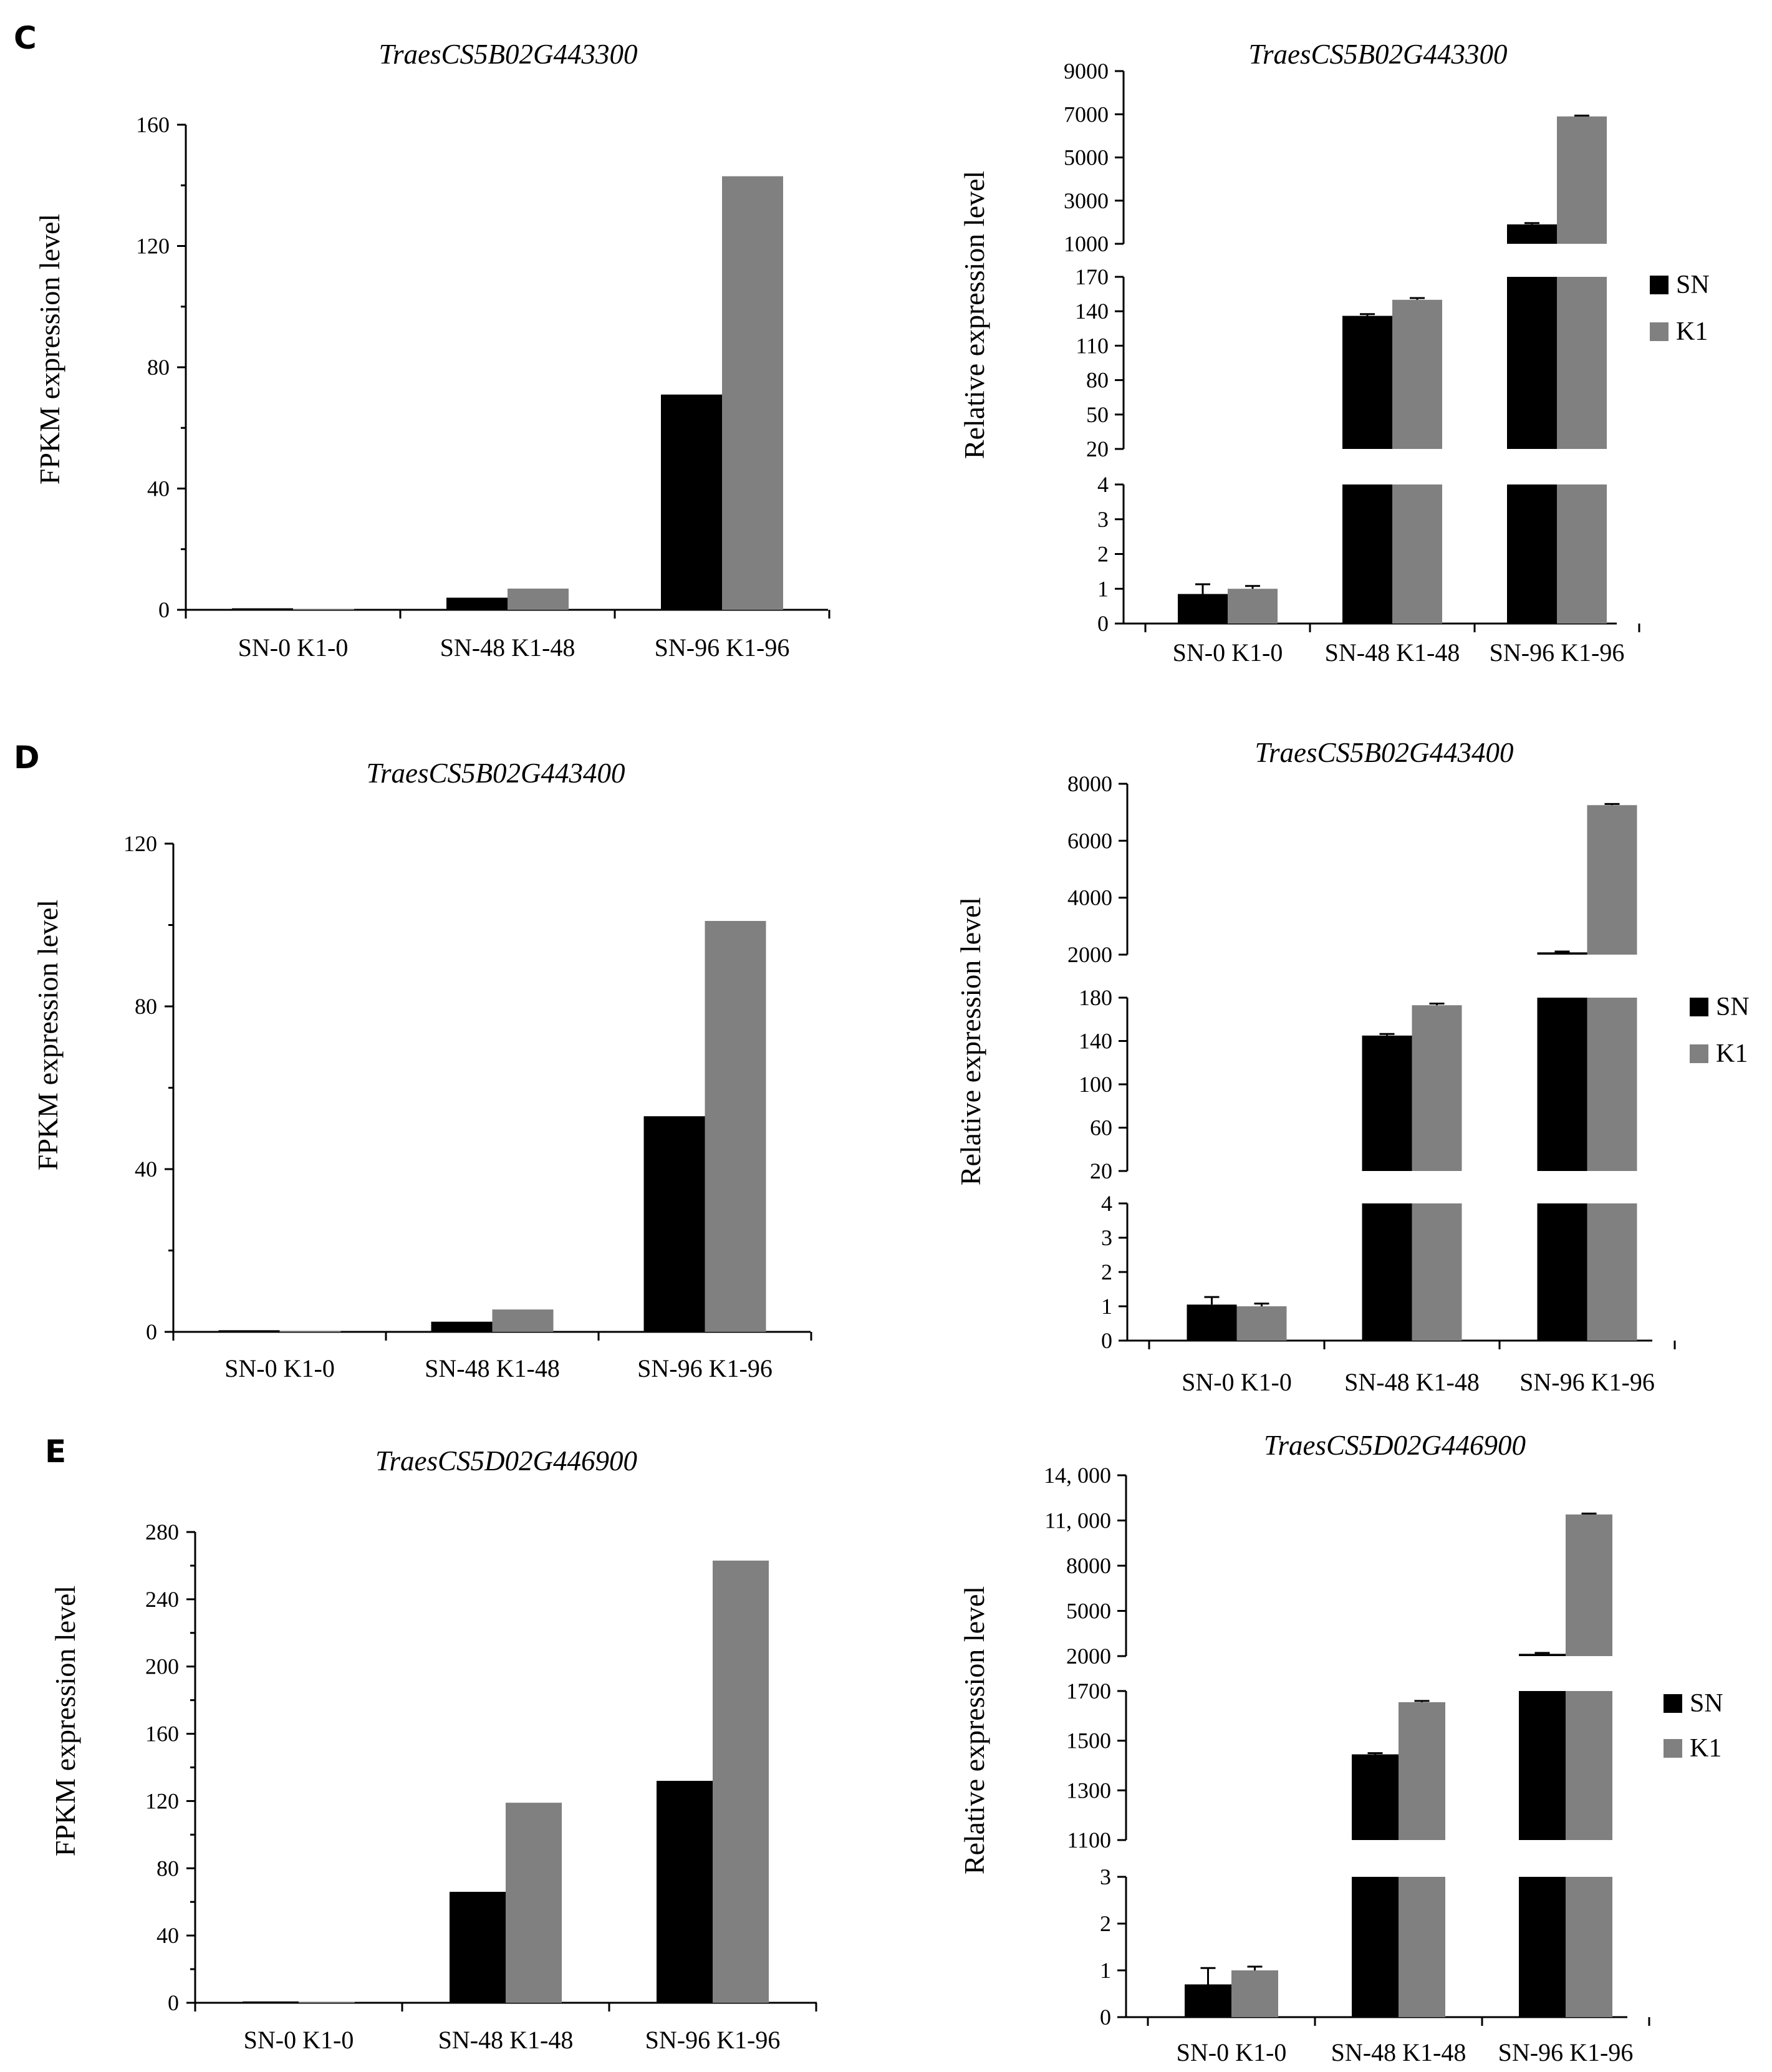  What do you see at coordinates (467, 1106) in the screenshot?
I see `fpkm-chart-d: 0 40 80 120 SN-0 K1-0 SN-48 K1-48 SN-96 K1-96` at bounding box center [467, 1106].